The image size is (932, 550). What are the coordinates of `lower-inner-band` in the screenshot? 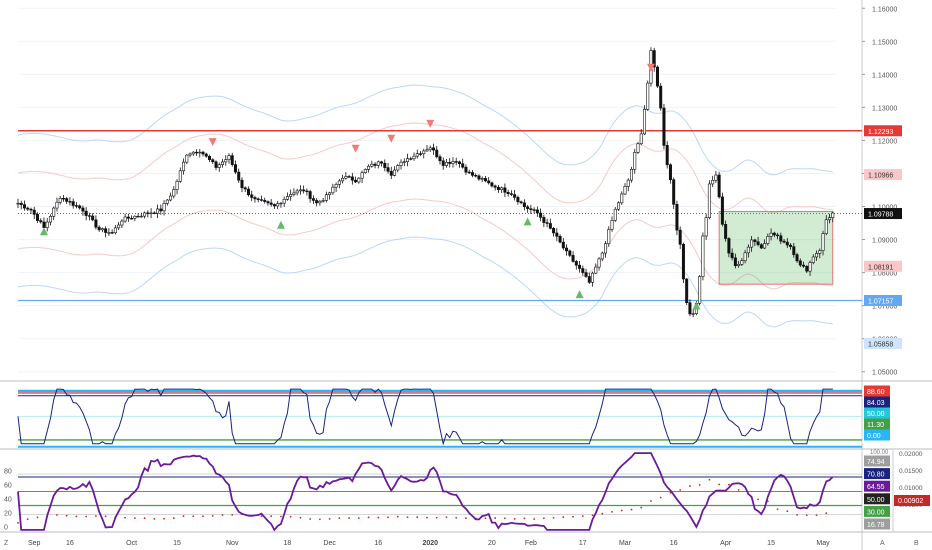 It's located at (425, 244).